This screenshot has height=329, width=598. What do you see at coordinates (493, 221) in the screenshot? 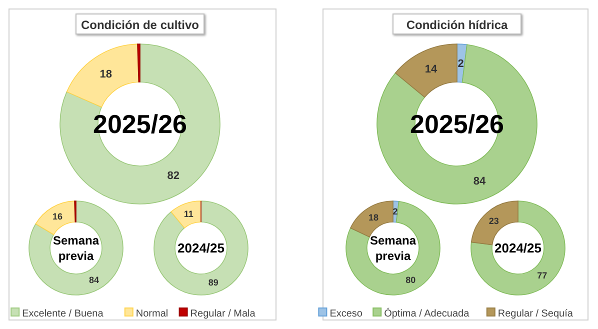
I see `data-label: 23` at bounding box center [493, 221].